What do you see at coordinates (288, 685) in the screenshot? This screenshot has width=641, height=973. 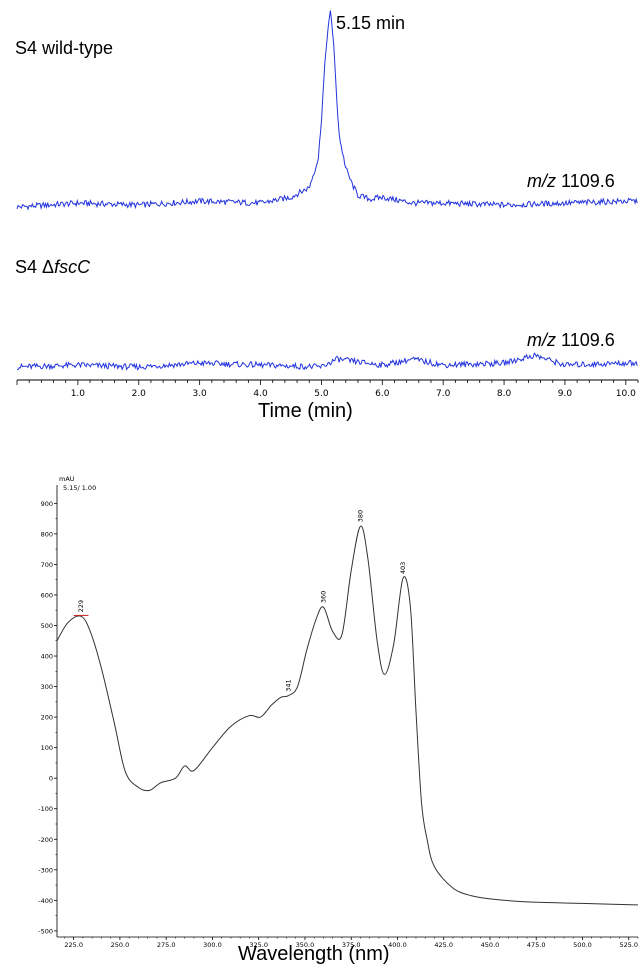 I see `uv-peak-label: 341` at bounding box center [288, 685].